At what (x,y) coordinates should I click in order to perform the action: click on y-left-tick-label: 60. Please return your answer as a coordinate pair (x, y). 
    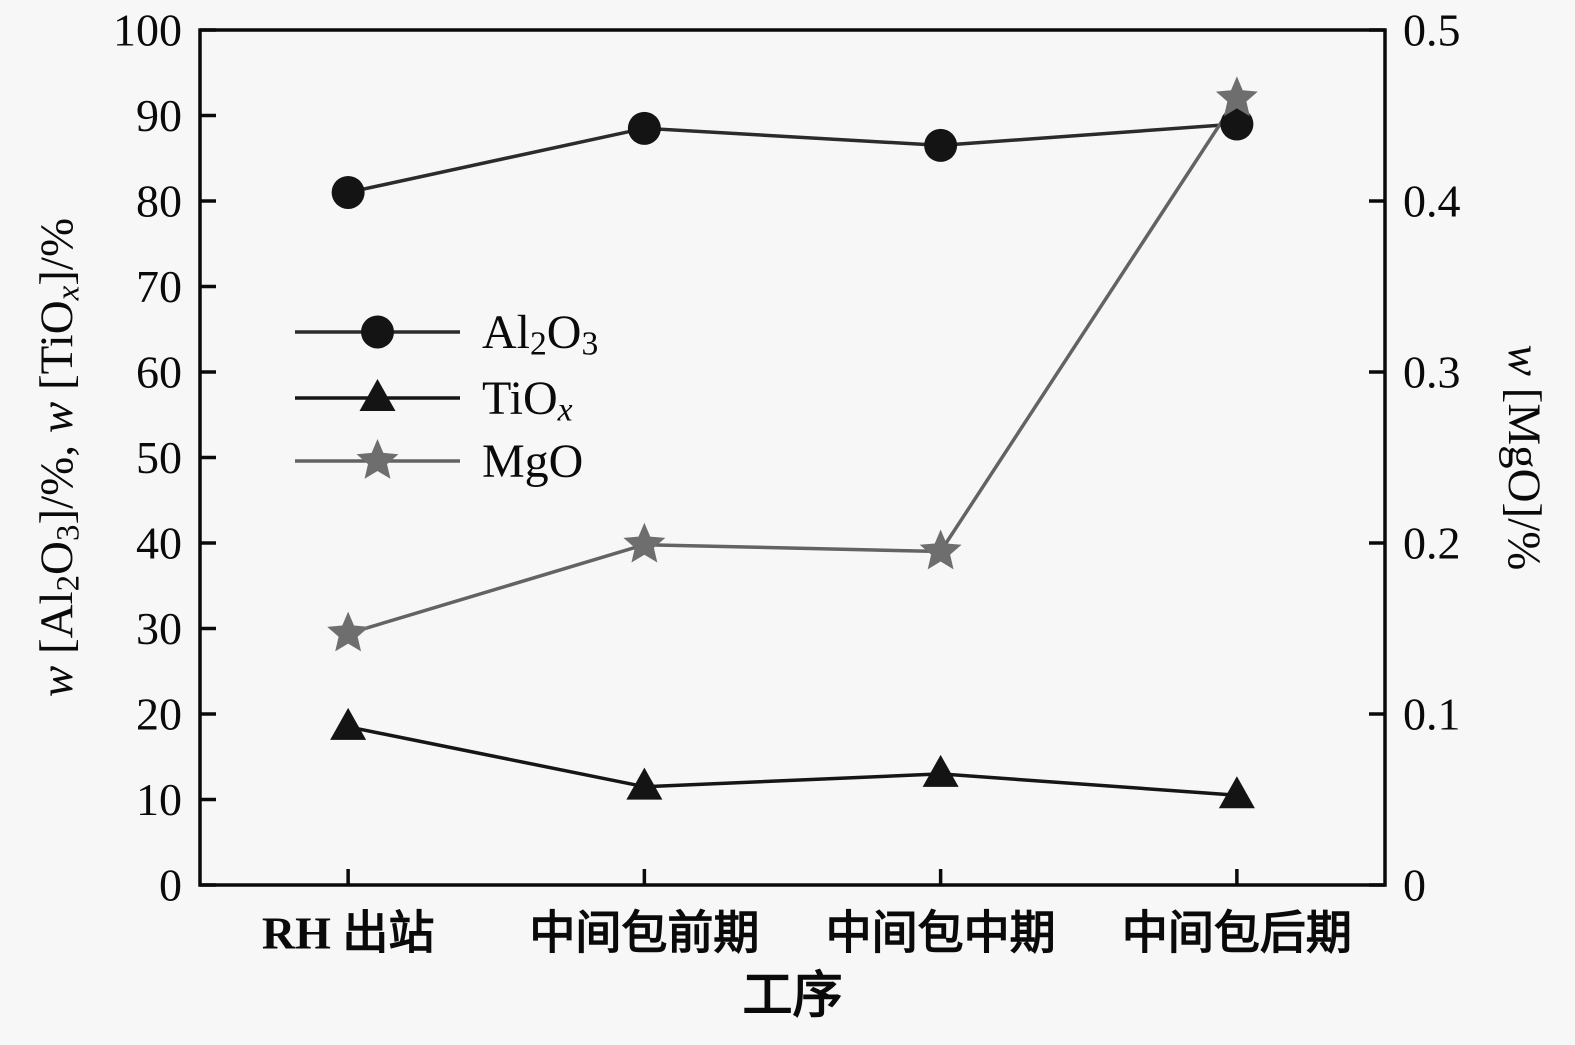
    Looking at the image, I should click on (159, 372).